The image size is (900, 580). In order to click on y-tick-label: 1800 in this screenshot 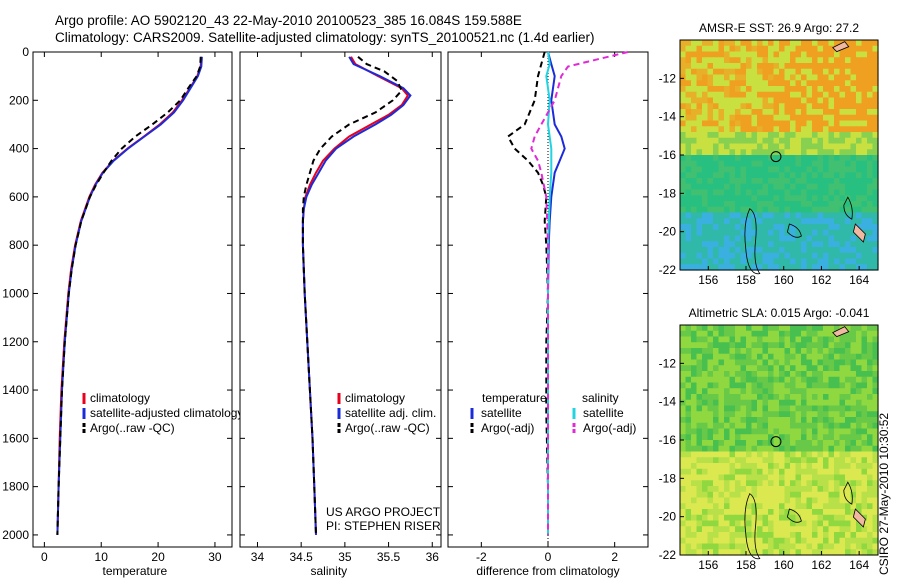, I will do `click(15, 487)`.